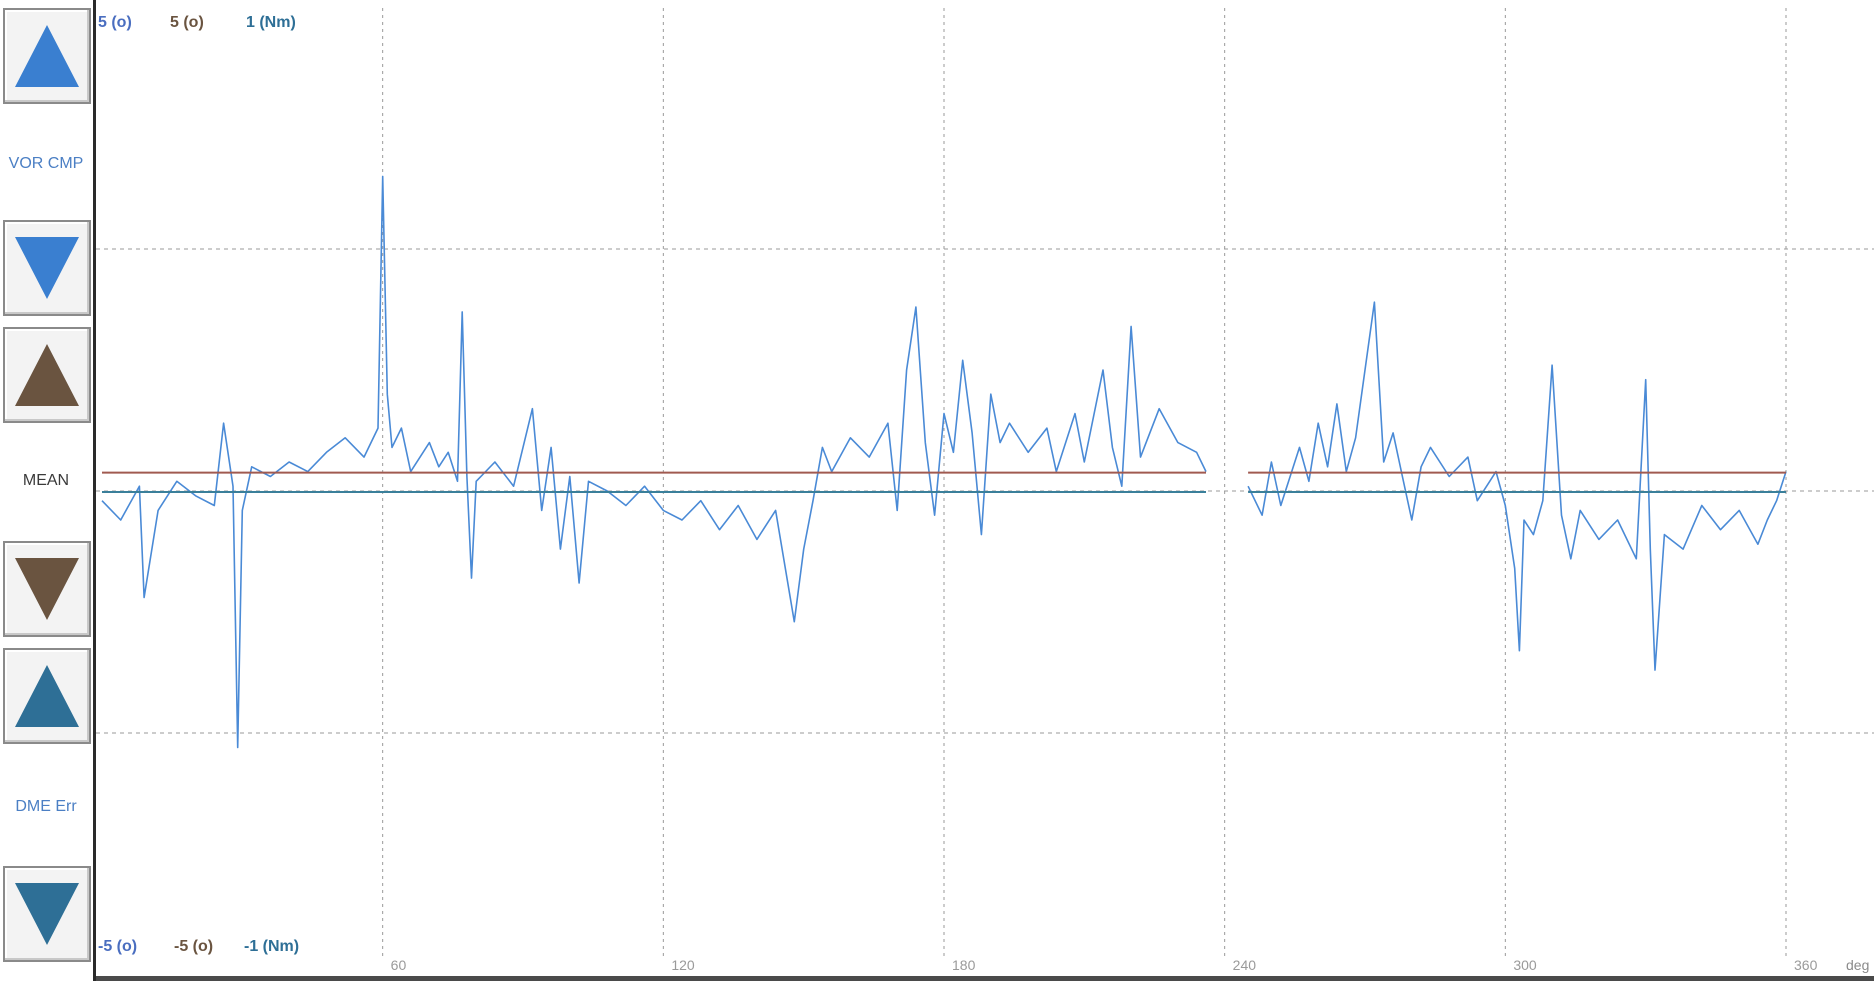  I want to click on mean-up-button, so click(47, 375).